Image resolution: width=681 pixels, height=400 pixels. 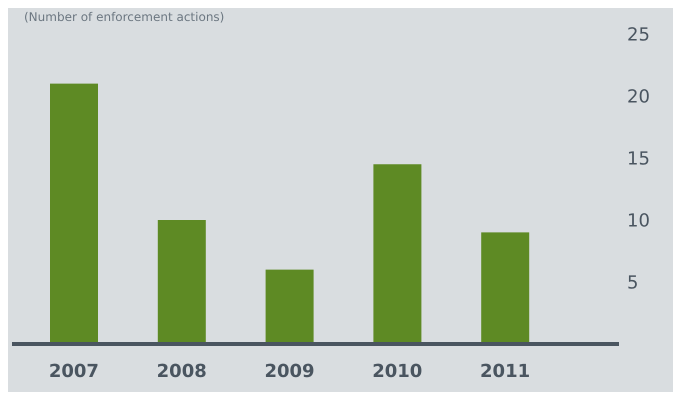 What do you see at coordinates (505, 371) in the screenshot?
I see `x-tick-label: 2011` at bounding box center [505, 371].